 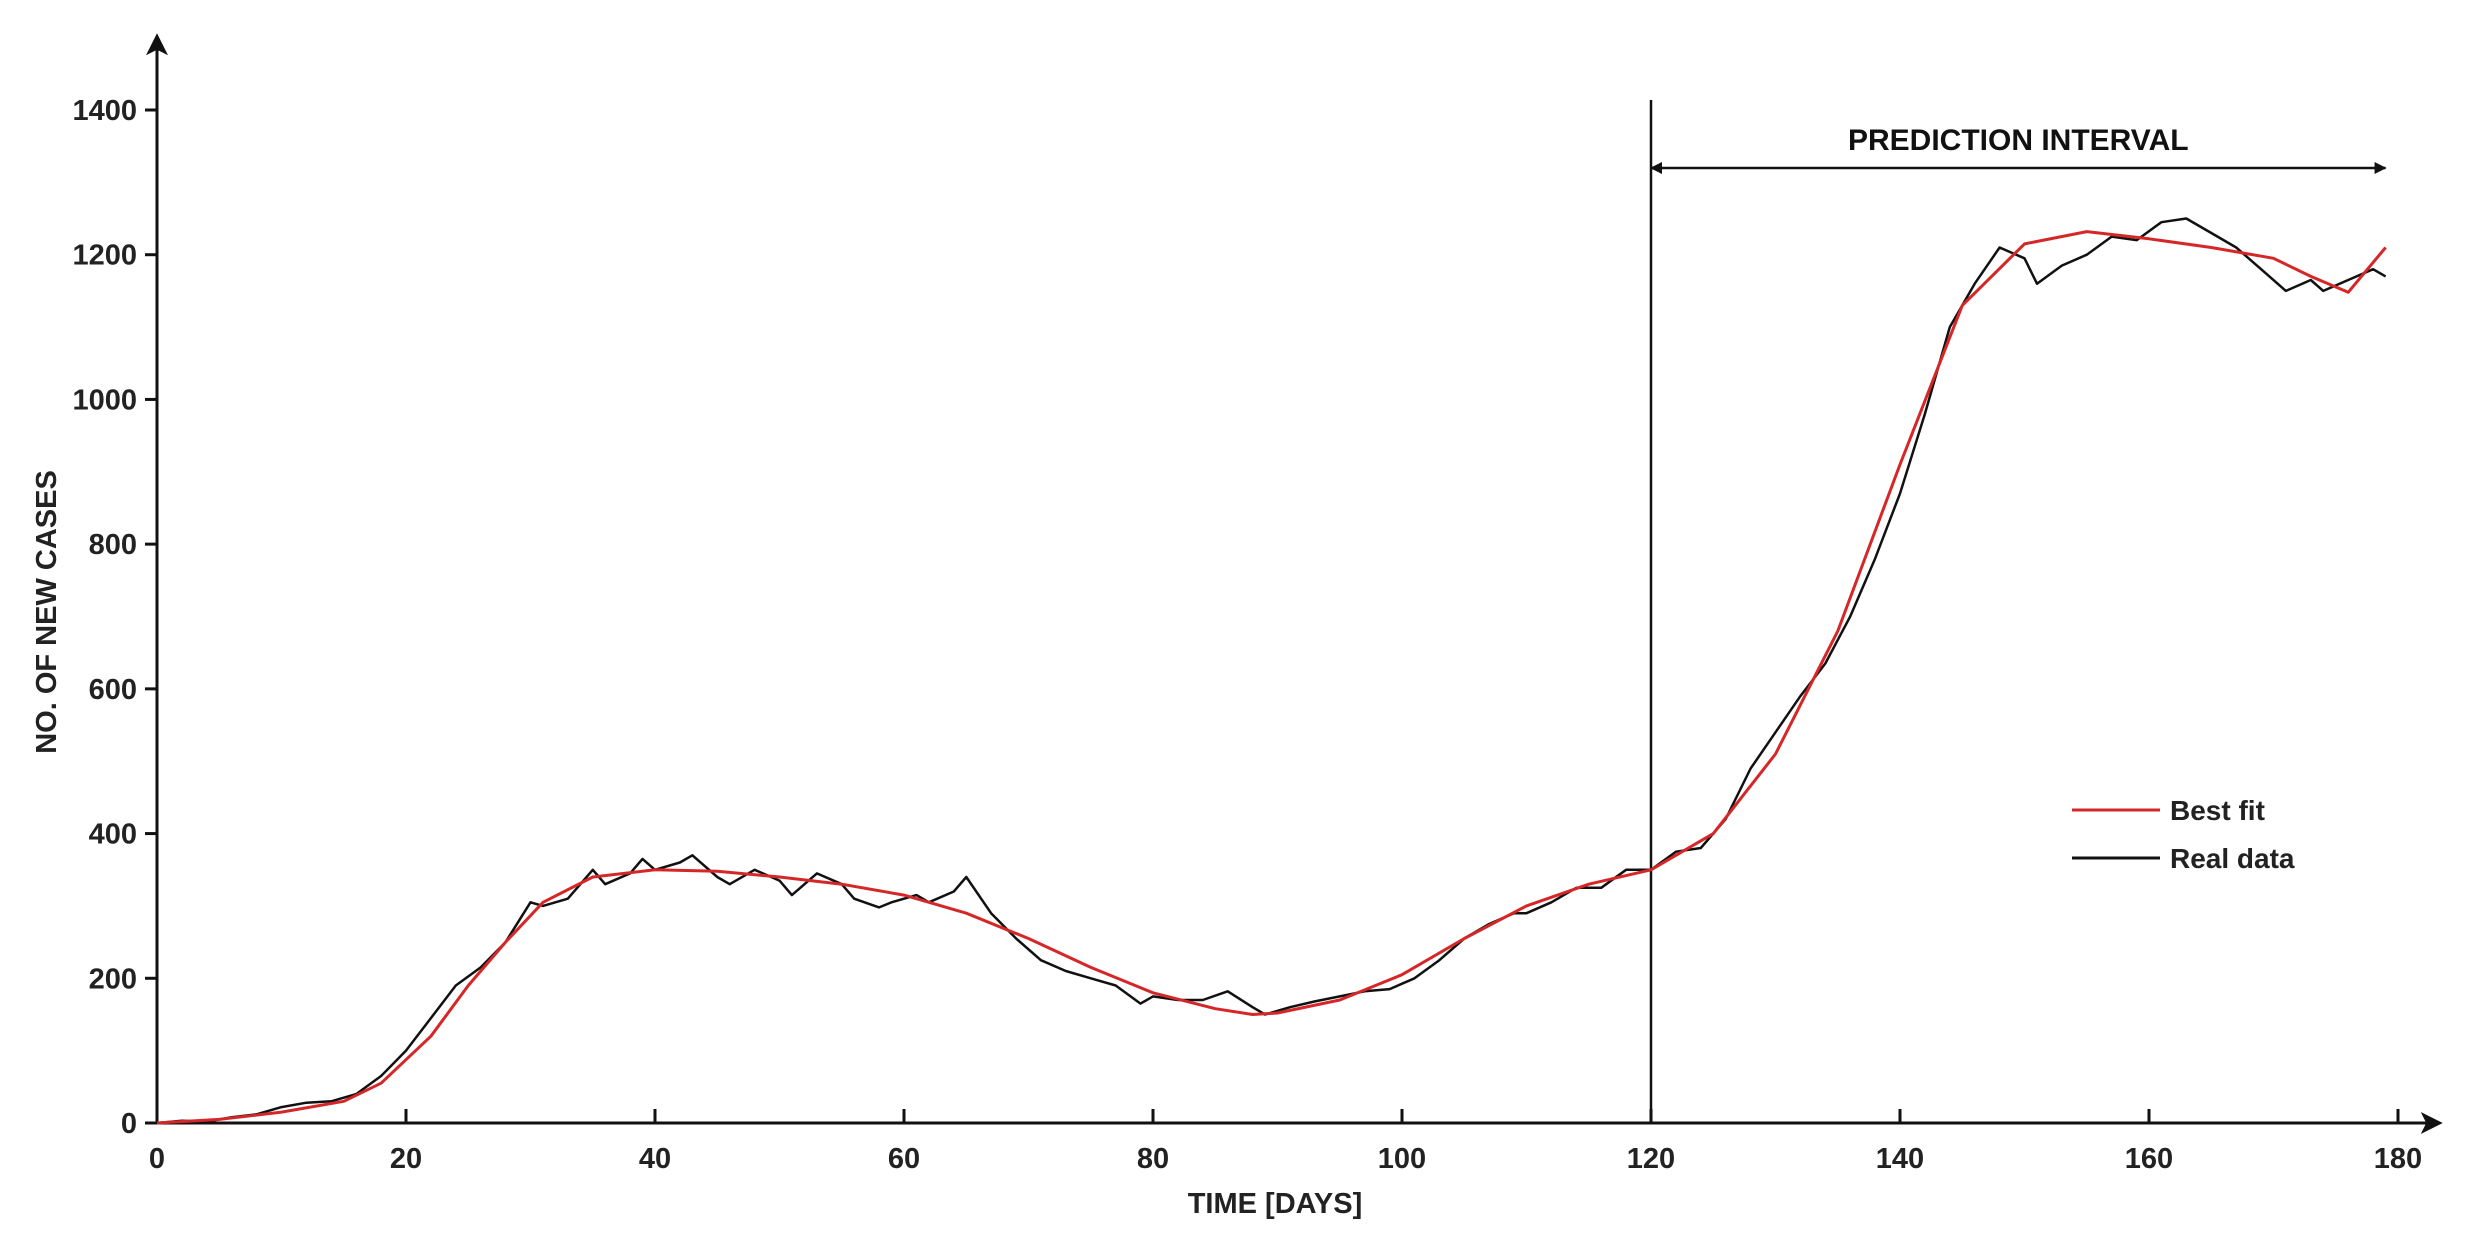 What do you see at coordinates (2183, 834) in the screenshot?
I see `legend: Best fit Real data` at bounding box center [2183, 834].